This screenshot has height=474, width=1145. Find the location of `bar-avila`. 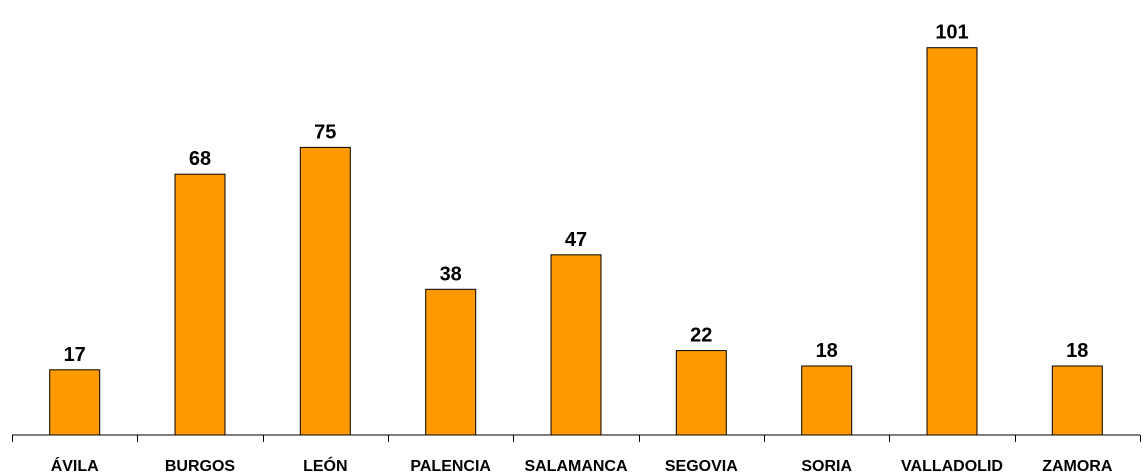

bar-avila is located at coordinates (75, 402).